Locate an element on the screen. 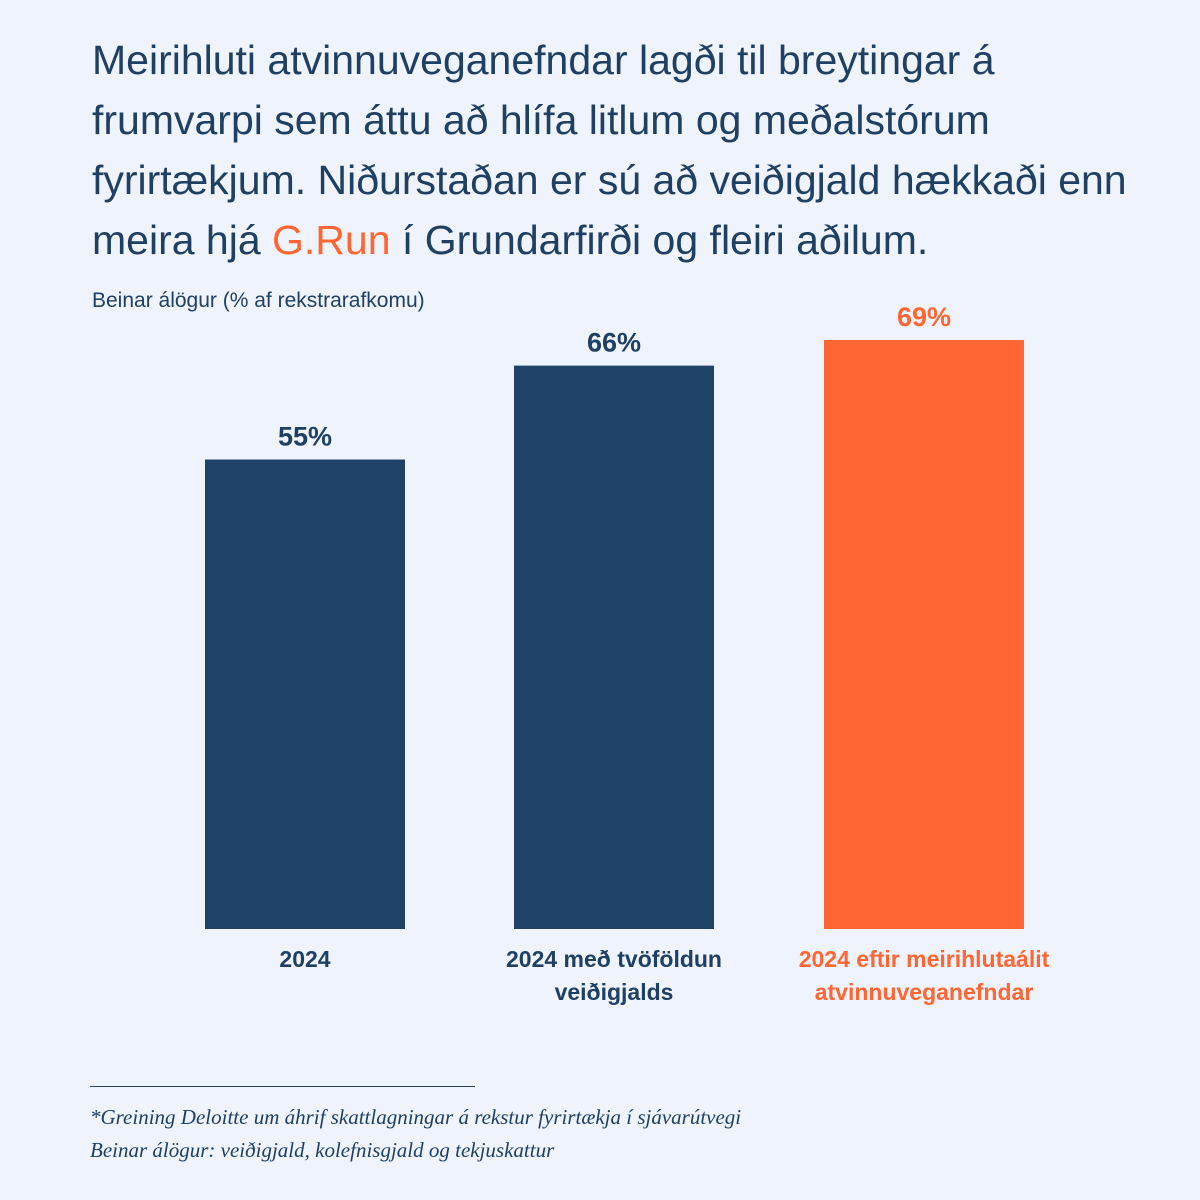  y-axis-label: Beinar álögur (% af rekstrarafkomu) is located at coordinates (258, 300).